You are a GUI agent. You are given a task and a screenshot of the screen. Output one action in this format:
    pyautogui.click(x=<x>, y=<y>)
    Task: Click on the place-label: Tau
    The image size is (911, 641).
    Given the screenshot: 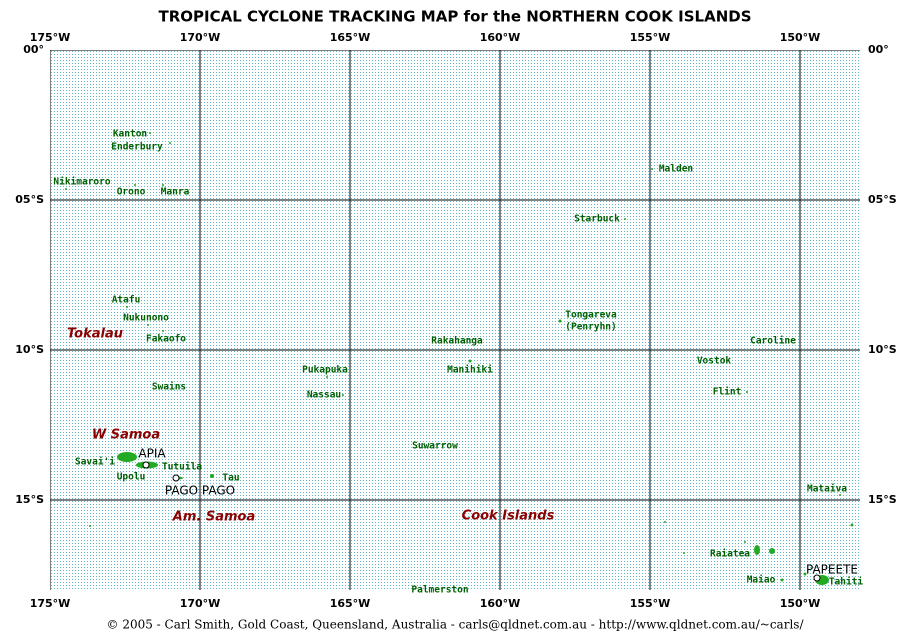 What is the action you would take?
    pyautogui.click(x=230, y=478)
    